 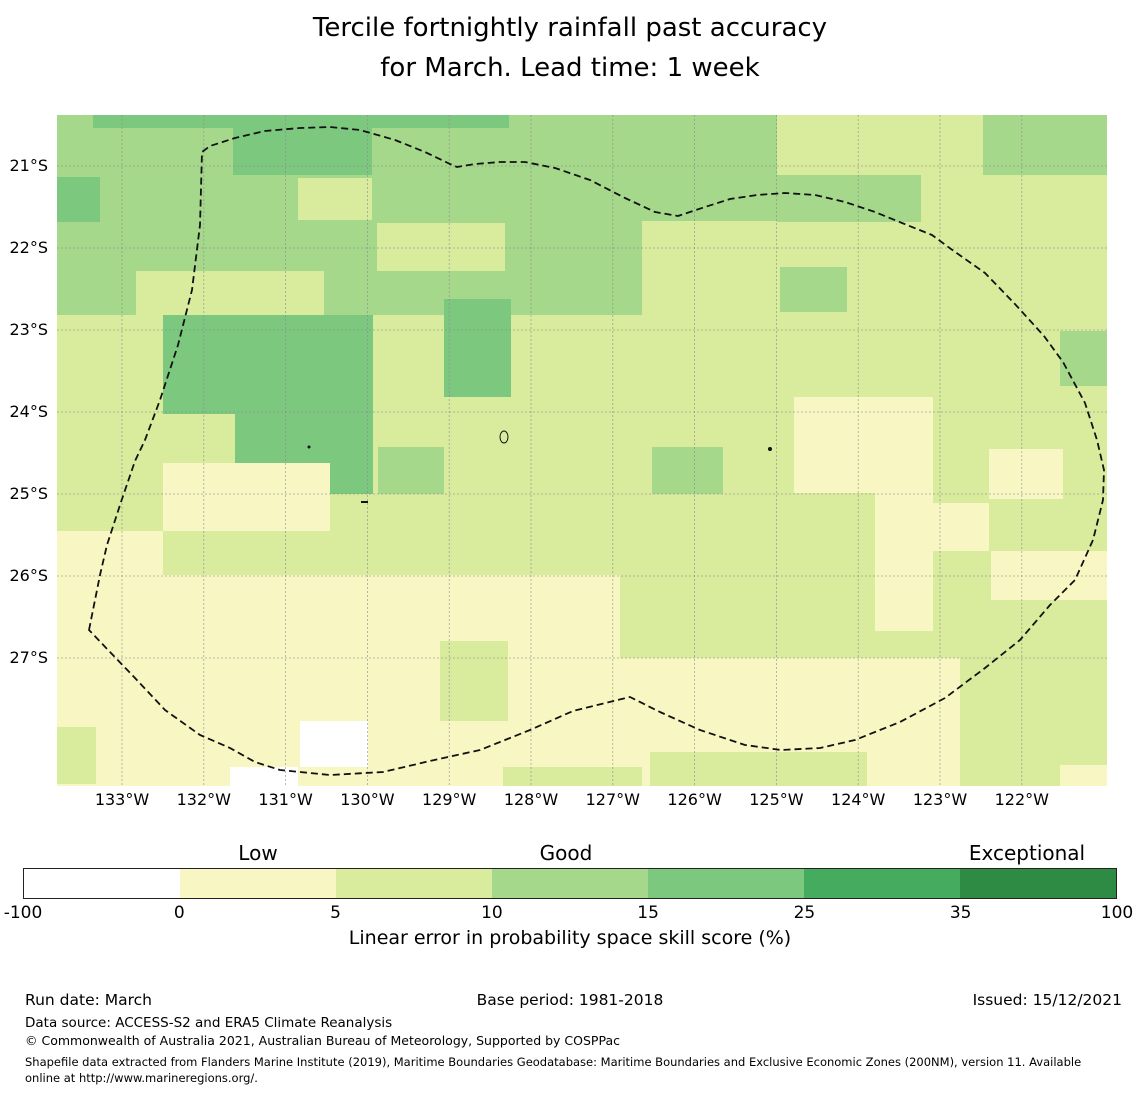 What do you see at coordinates (1021, 799) in the screenshot?
I see `x-axis-label: 122°W` at bounding box center [1021, 799].